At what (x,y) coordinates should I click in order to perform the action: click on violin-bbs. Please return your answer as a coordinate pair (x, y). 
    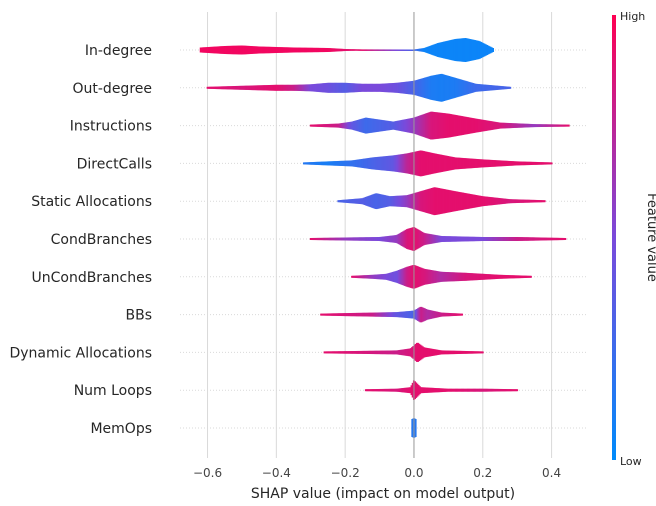
    Looking at the image, I should click on (392, 314).